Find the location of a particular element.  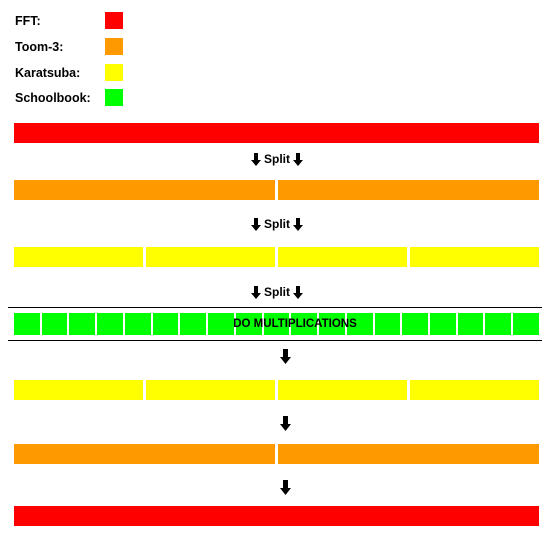

do-multiplications-label: DO MULTIPLICATIONS is located at coordinates (295, 324).